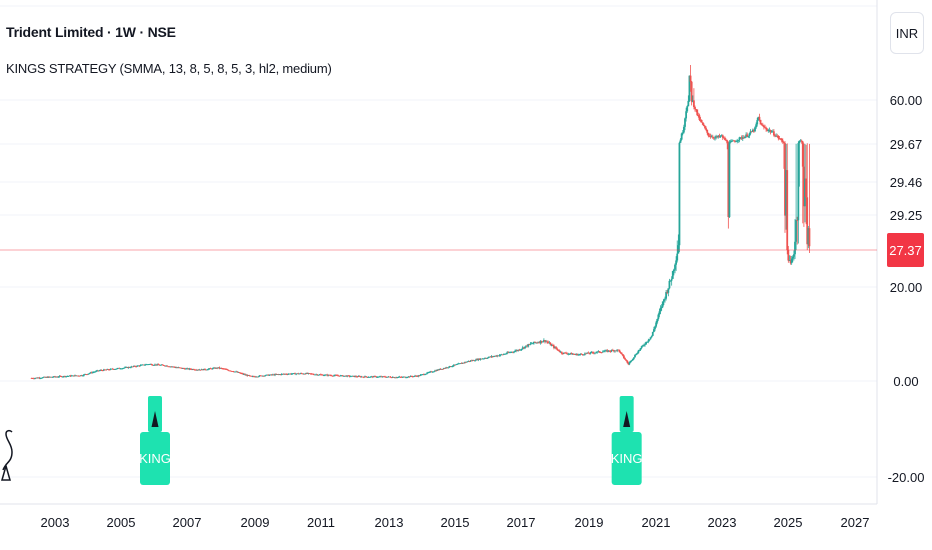  I want to click on y-tick-label: 0.00, so click(905, 381).